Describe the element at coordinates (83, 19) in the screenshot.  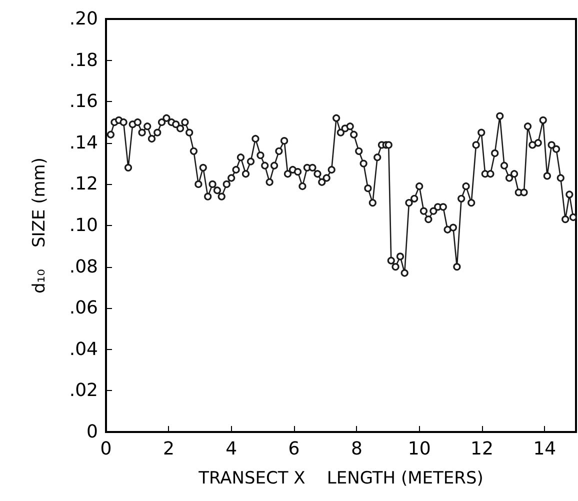
I see `y-tick-label: .20` at that location.